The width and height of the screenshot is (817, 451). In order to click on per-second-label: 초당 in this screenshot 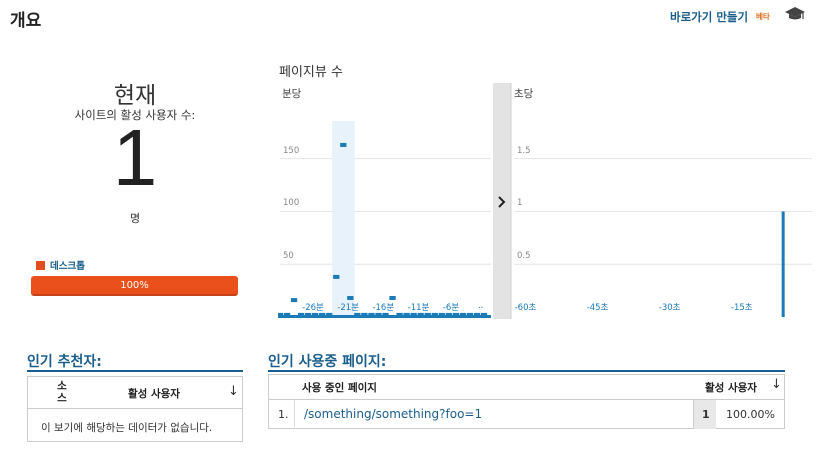, I will do `click(524, 94)`.